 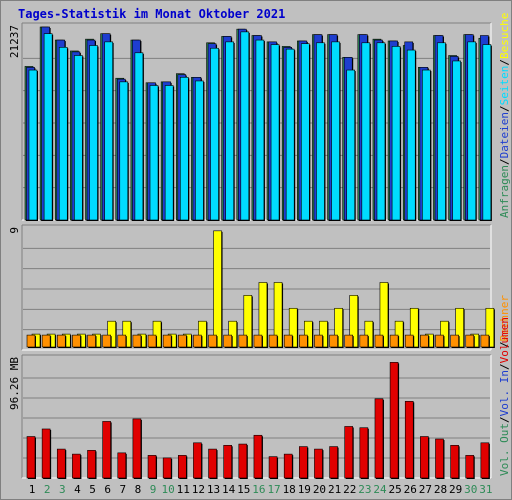 I want to click on hits-y-max-label: 21237, so click(x=14, y=41).